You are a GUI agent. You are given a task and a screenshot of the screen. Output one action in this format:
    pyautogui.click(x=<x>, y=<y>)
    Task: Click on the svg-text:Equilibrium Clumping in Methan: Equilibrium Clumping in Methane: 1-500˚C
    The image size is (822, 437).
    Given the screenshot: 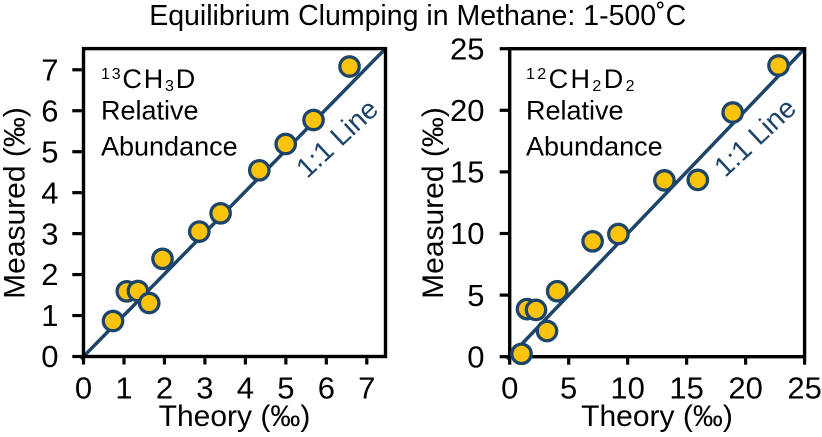 What is the action you would take?
    pyautogui.click(x=417, y=16)
    